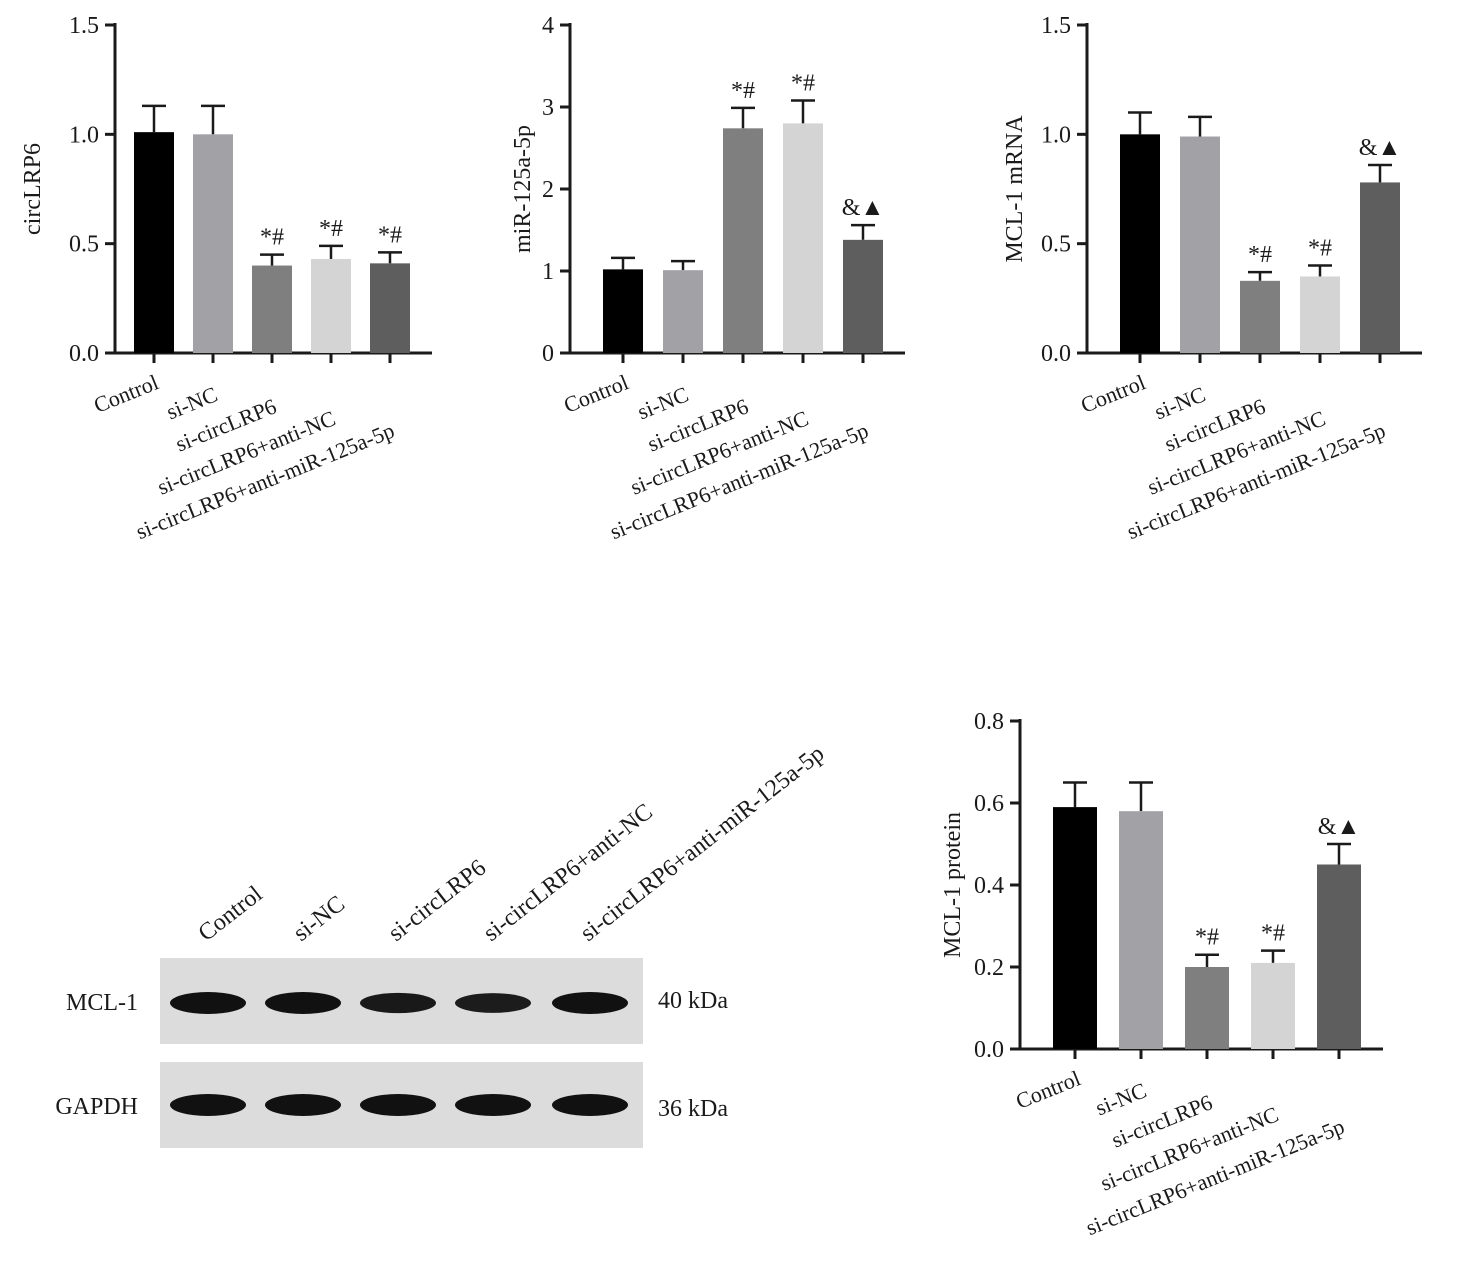 The image size is (1480, 1286). I want to click on y-tick-label: 4, so click(548, 26).